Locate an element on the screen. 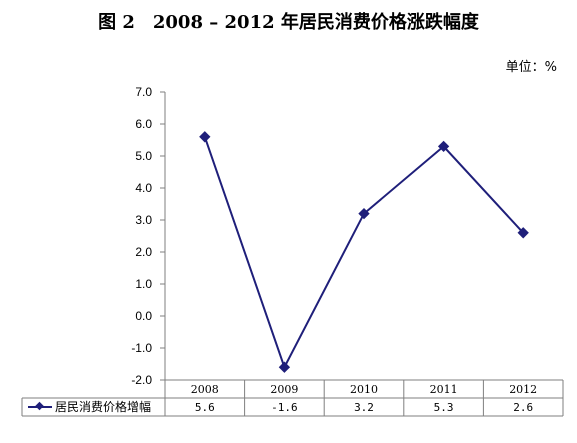 The image size is (577, 443). y-tick-label: -1.0 is located at coordinates (141, 348).